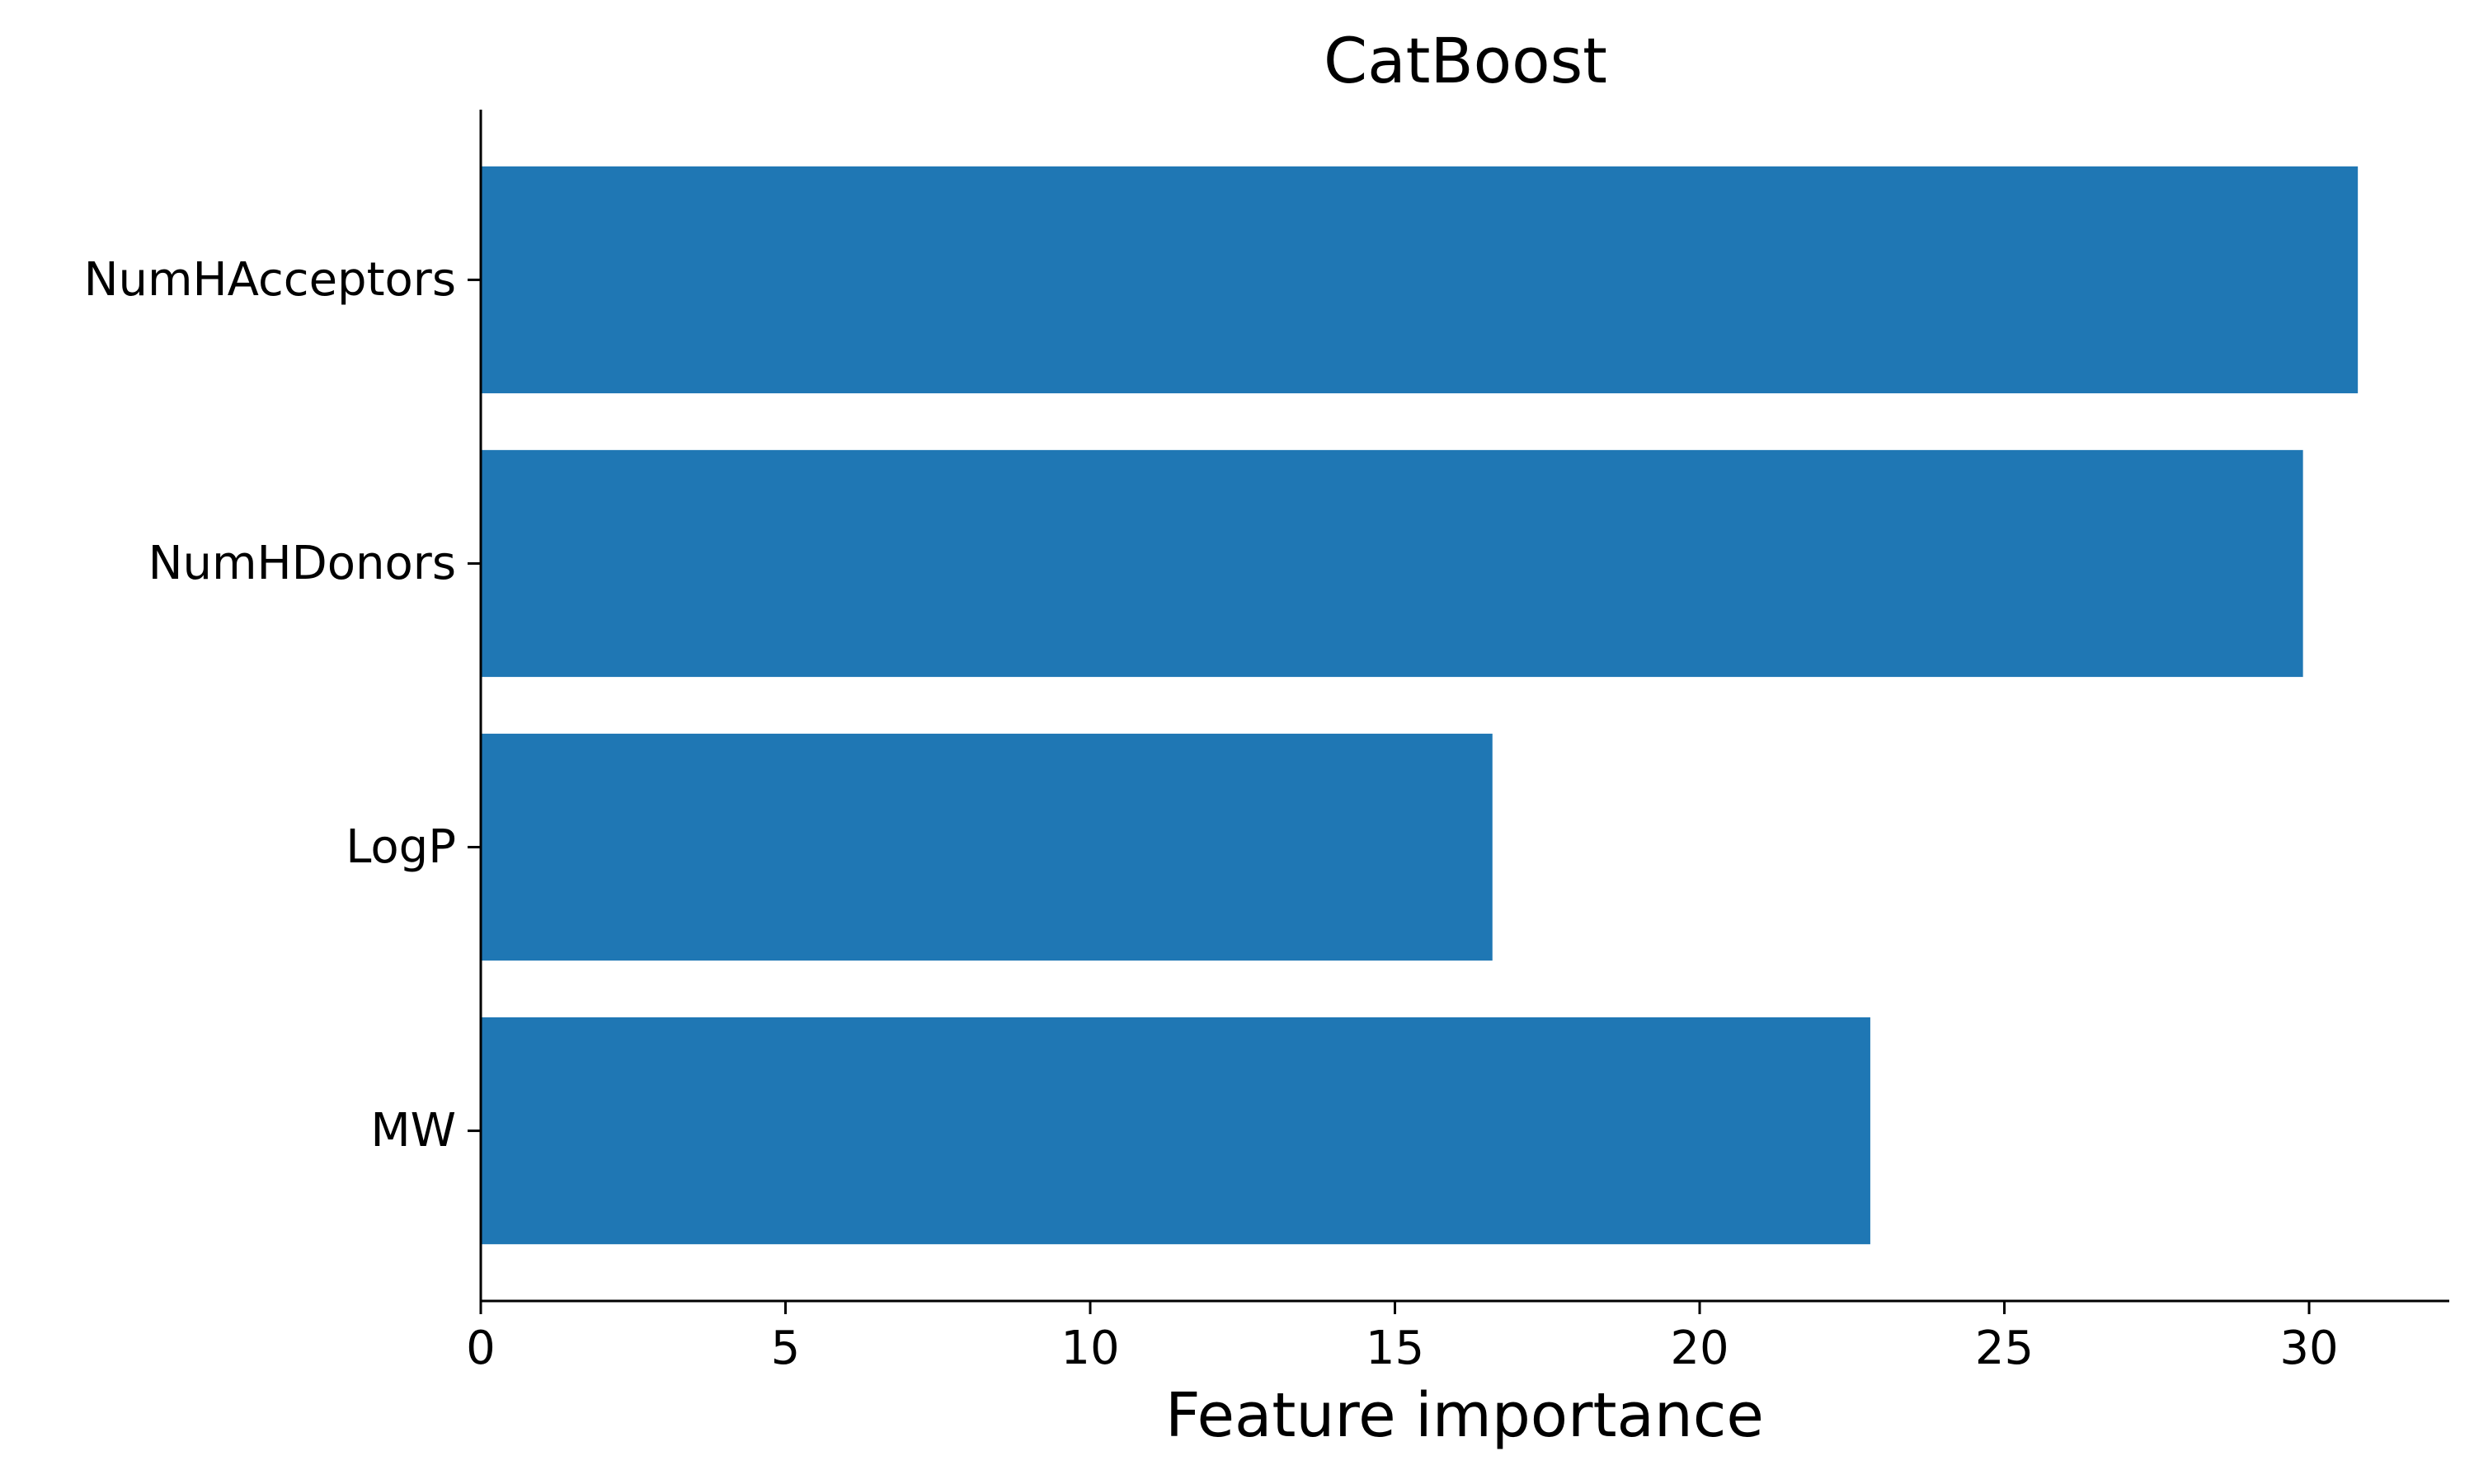 The height and width of the screenshot is (1484, 2474). I want to click on bar-logp, so click(987, 847).